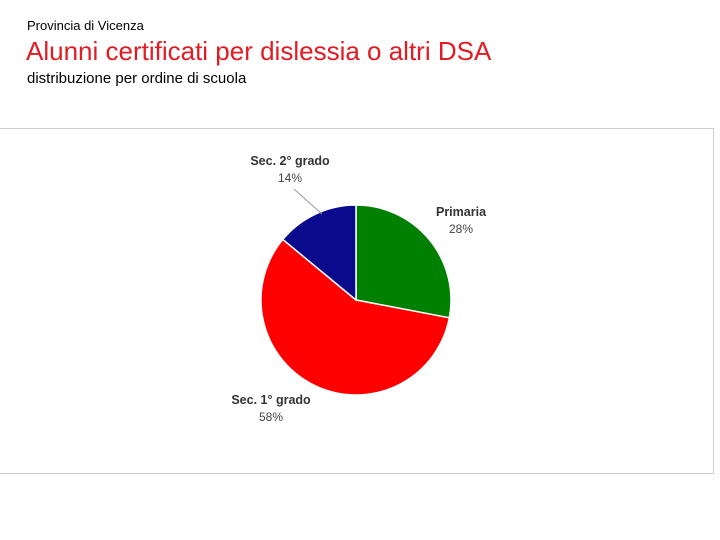 The width and height of the screenshot is (720, 540). What do you see at coordinates (461, 212) in the screenshot?
I see `slice-name-label-0: Primaria` at bounding box center [461, 212].